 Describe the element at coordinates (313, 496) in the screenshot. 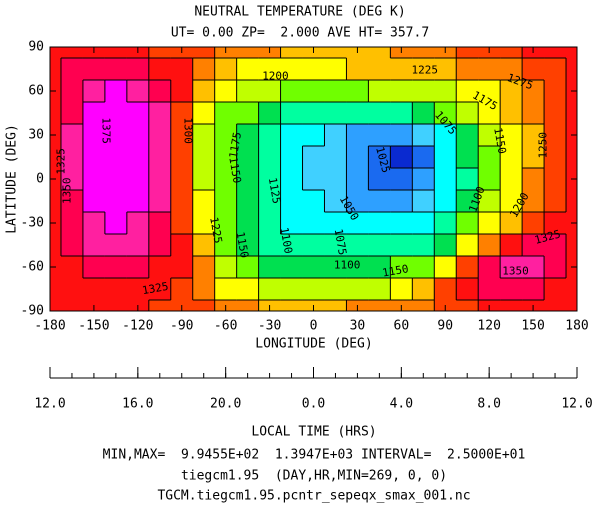

I see `note: TGCM.tiegcm1.95.pcntr_sepeqx_smax_001.nc` at that location.